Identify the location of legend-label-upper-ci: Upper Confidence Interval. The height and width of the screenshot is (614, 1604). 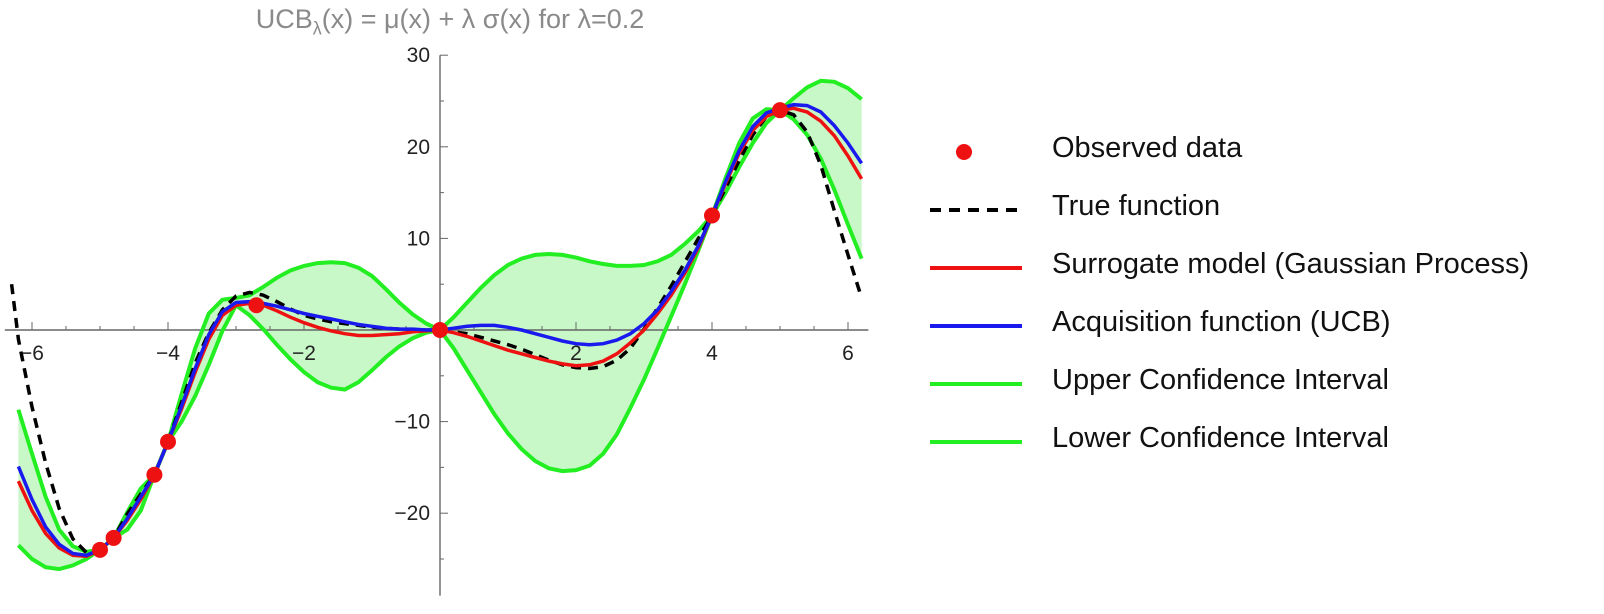
(1220, 380).